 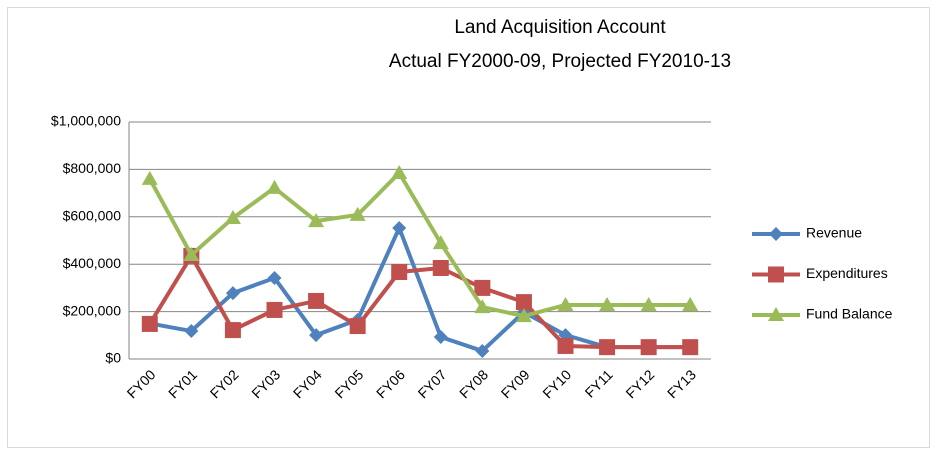 What do you see at coordinates (92, 168) in the screenshot?
I see `y-tick-label: $800,000` at bounding box center [92, 168].